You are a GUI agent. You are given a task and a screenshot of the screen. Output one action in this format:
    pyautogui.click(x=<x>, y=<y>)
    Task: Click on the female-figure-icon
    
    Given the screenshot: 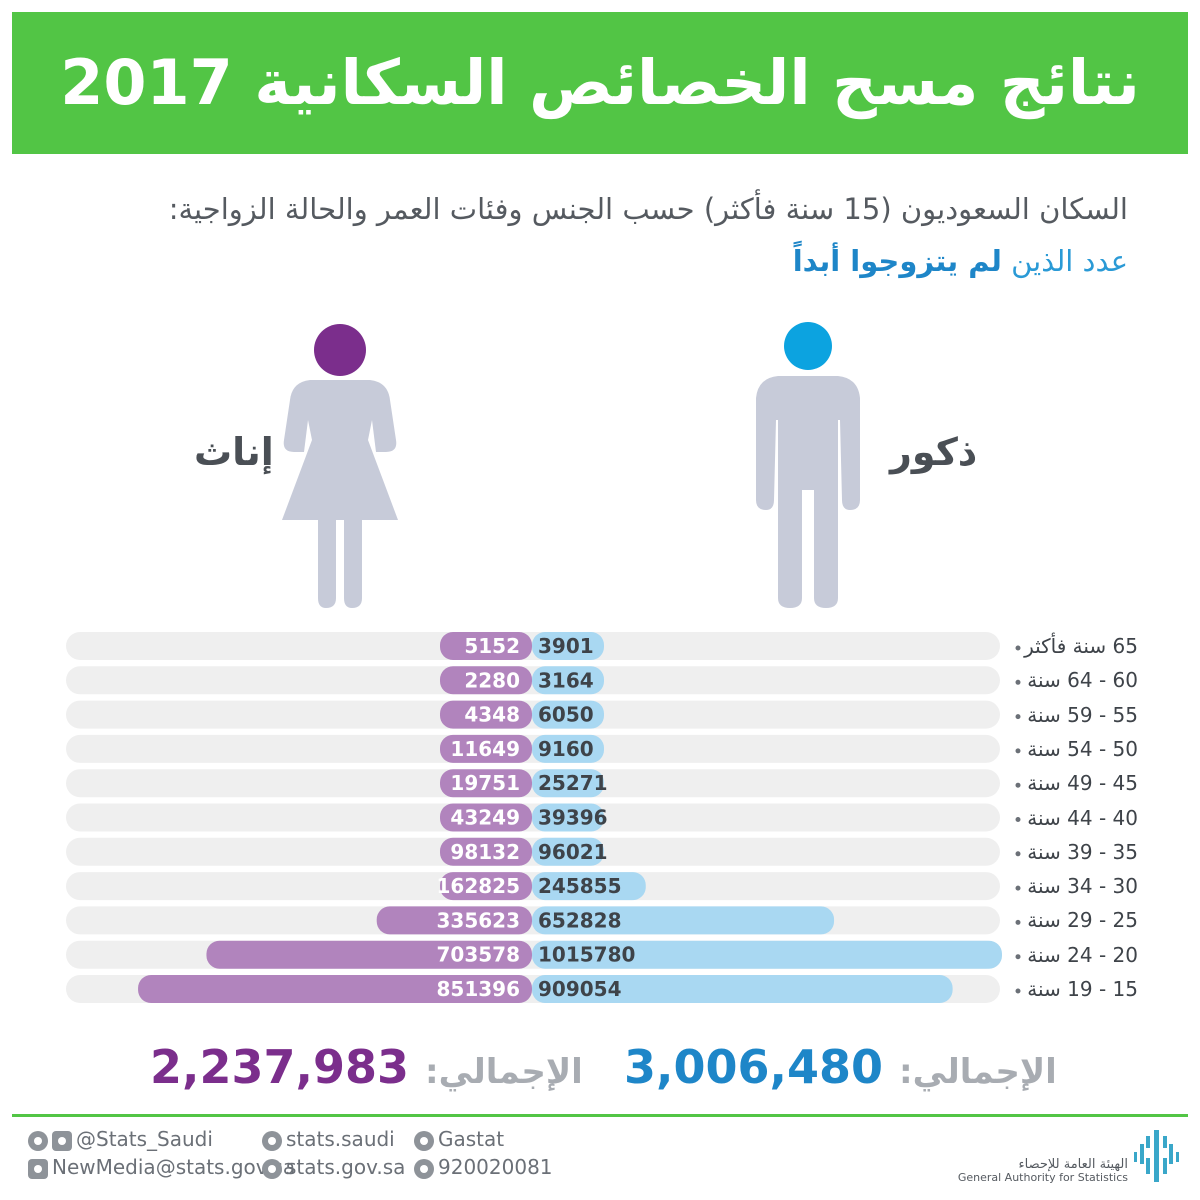 What is the action you would take?
    pyautogui.click(x=340, y=494)
    